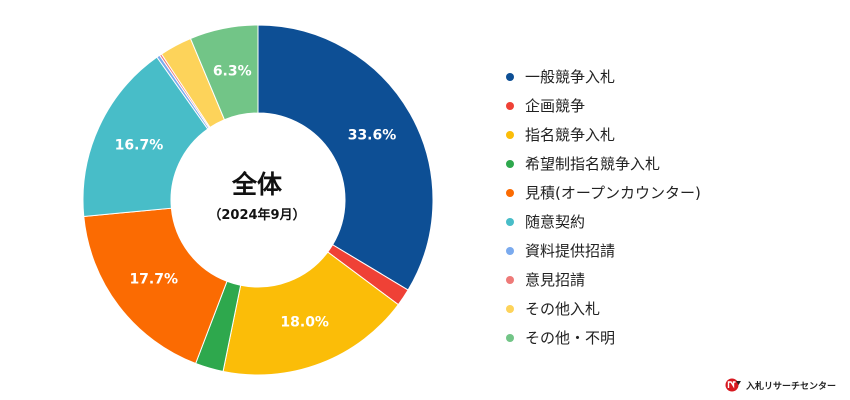  I want to click on nr-logo-icon, so click(733, 385).